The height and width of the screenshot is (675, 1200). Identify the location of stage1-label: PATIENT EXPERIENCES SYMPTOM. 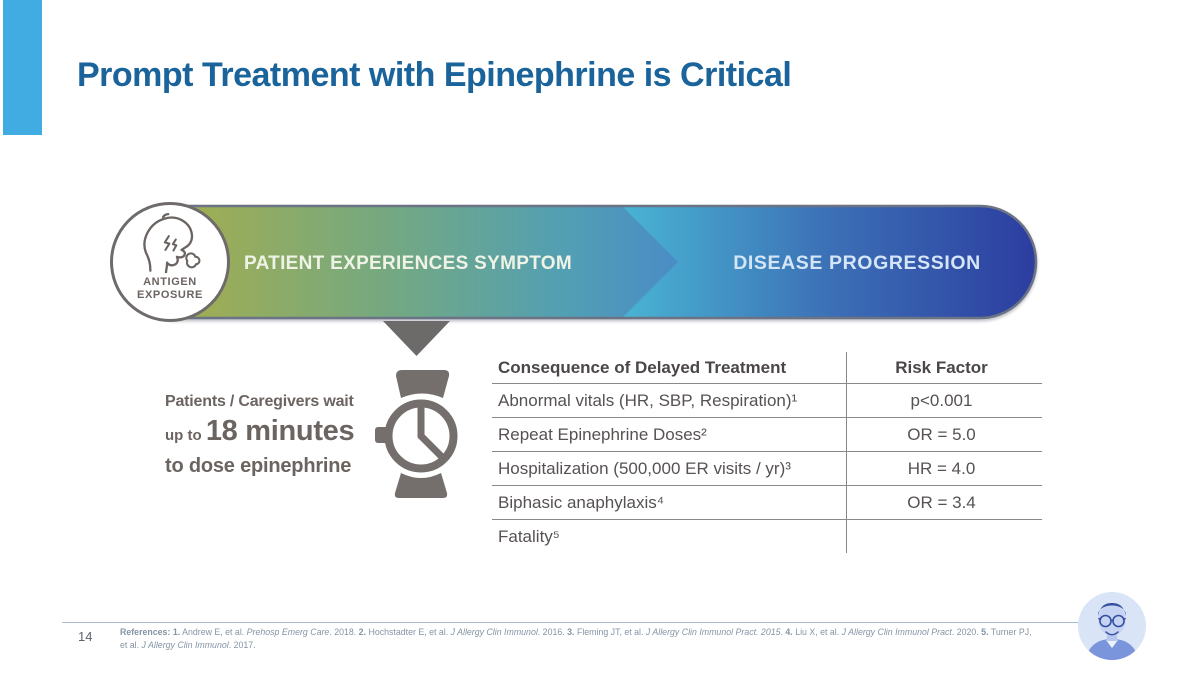
(408, 263).